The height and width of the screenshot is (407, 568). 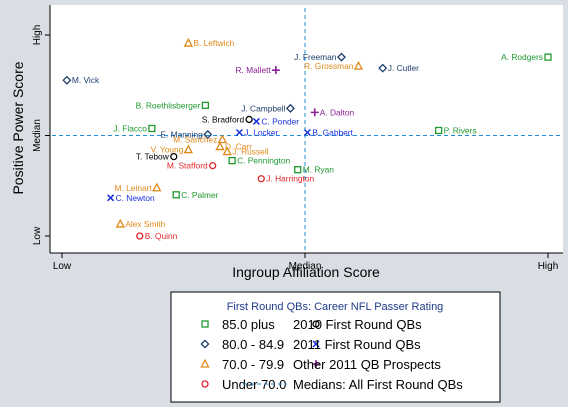 What do you see at coordinates (305, 266) in the screenshot?
I see `x-tick-label: Median` at bounding box center [305, 266].